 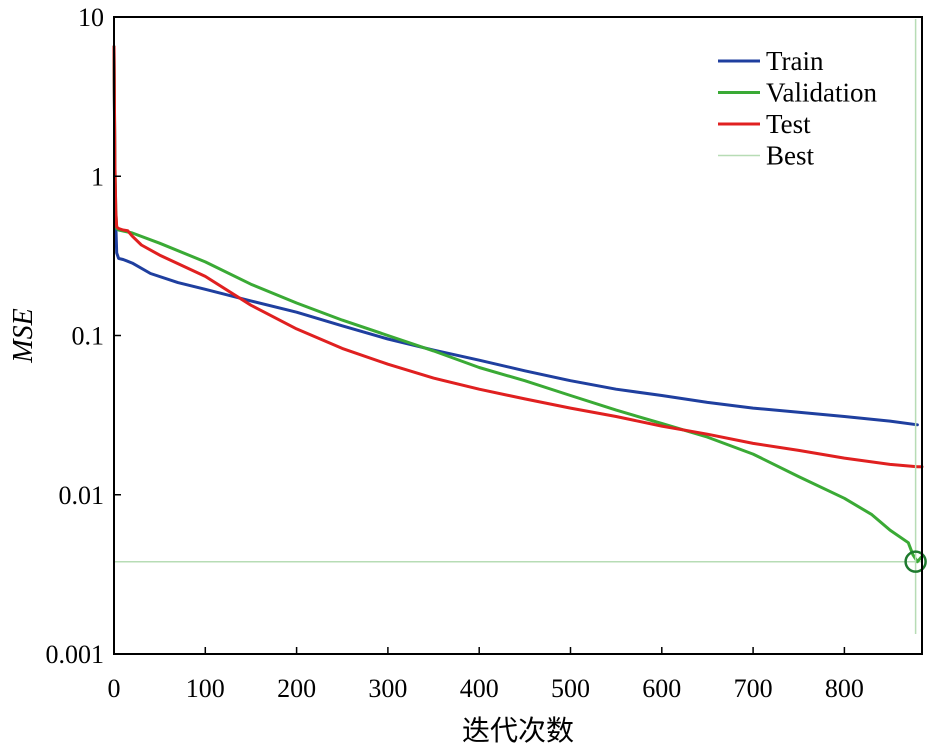 I want to click on x-tick-label: 300, so click(x=387, y=688).